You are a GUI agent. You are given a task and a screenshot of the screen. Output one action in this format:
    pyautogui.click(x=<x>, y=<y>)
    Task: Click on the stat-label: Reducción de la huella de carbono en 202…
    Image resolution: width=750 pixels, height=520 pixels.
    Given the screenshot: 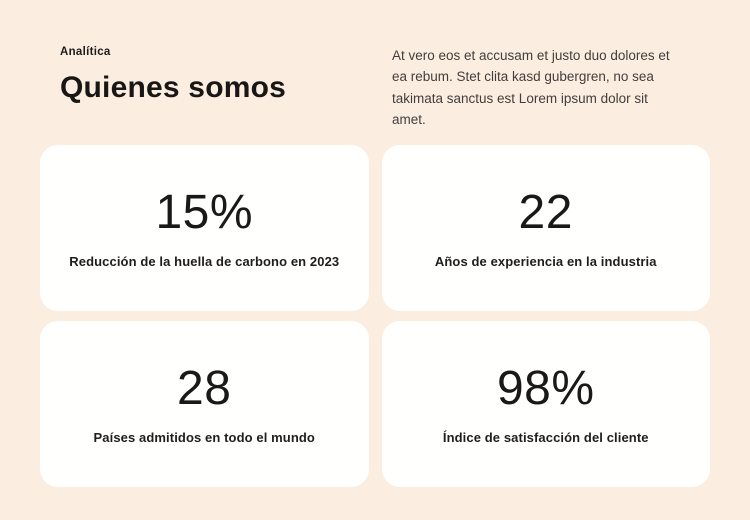 What is the action you would take?
    pyautogui.click(x=204, y=262)
    